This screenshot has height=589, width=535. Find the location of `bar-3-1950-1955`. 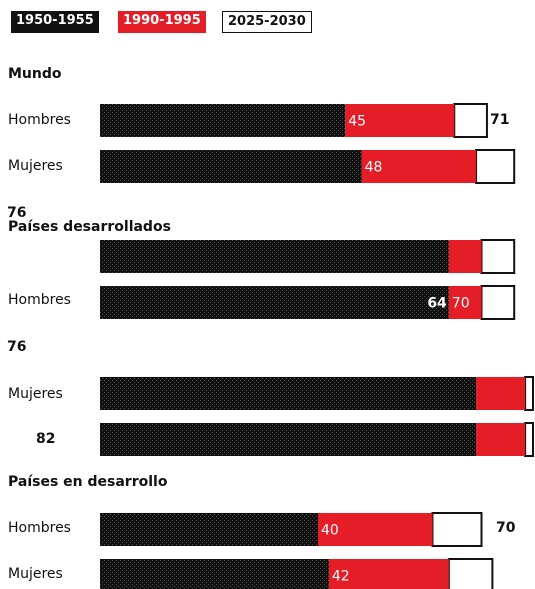

bar-3-1950-1955 is located at coordinates (274, 302).